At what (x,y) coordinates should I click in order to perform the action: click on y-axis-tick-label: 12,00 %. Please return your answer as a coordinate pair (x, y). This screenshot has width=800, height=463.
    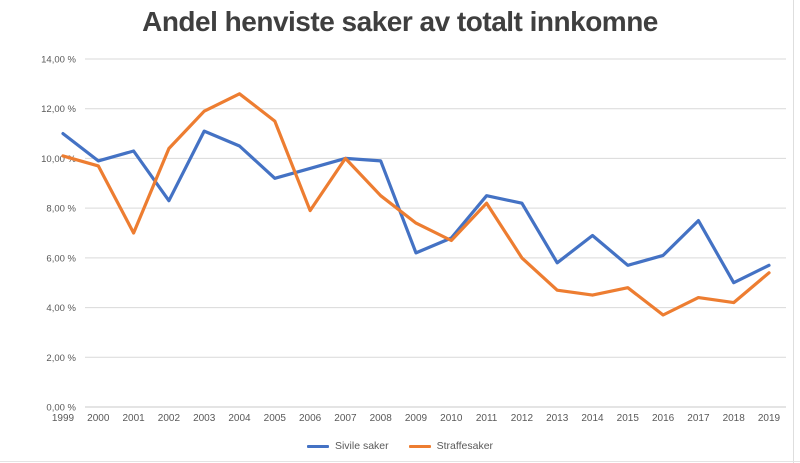
    Looking at the image, I should click on (58, 109).